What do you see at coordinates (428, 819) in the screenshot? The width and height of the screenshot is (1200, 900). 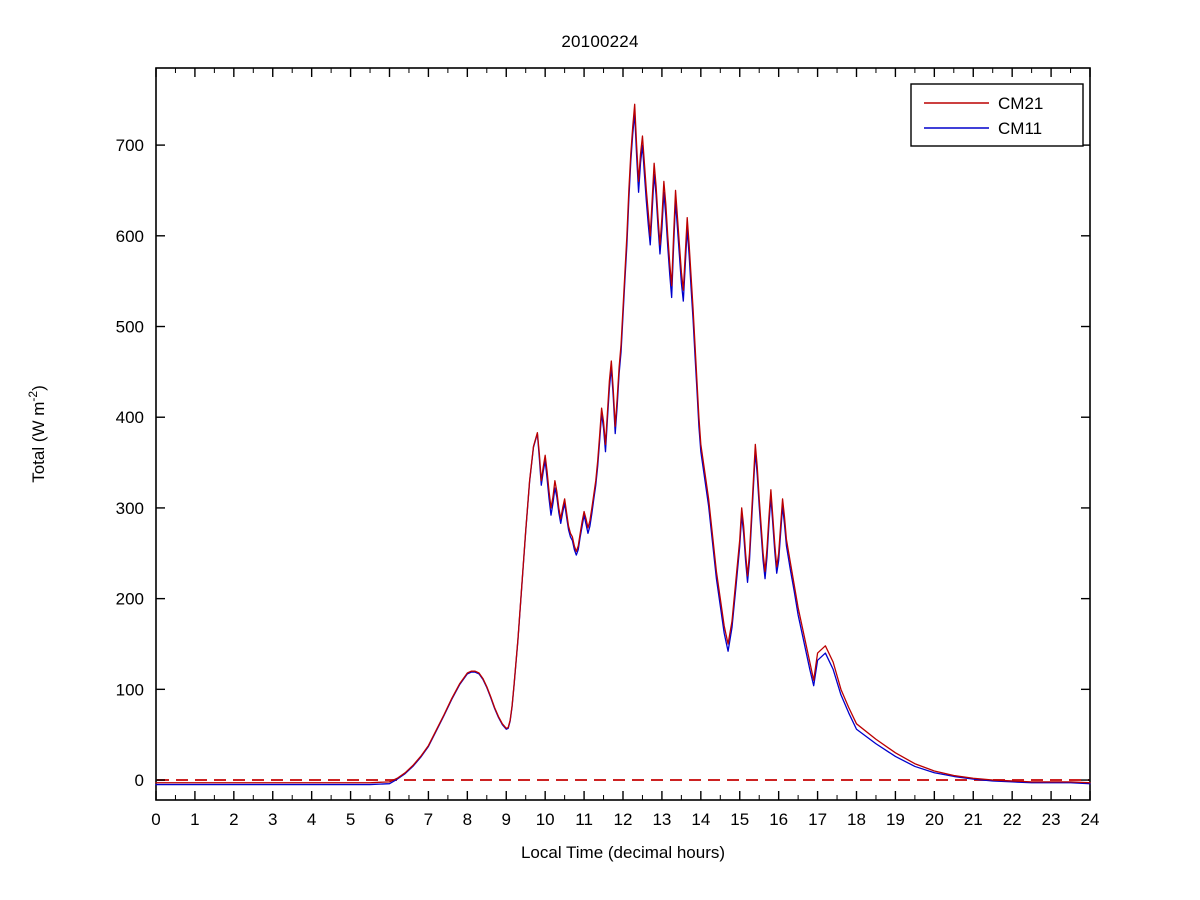 I see `x-tick-label: 7` at bounding box center [428, 819].